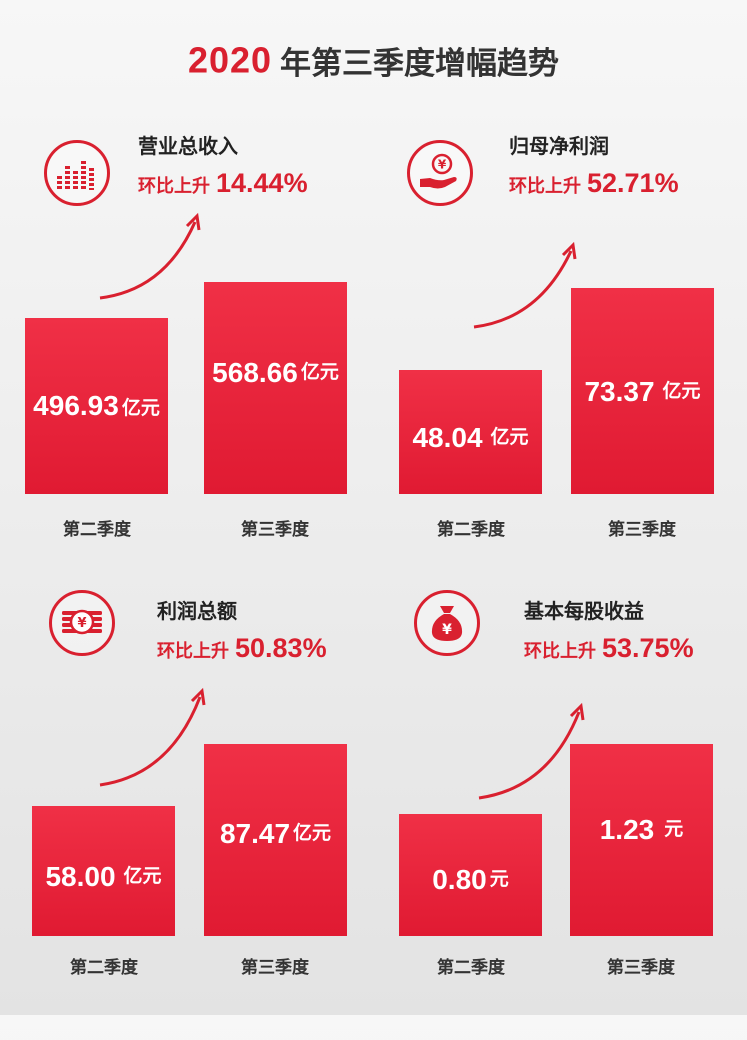 This screenshot has height=1040, width=747. I want to click on bar-value: 496.93, so click(76, 405).